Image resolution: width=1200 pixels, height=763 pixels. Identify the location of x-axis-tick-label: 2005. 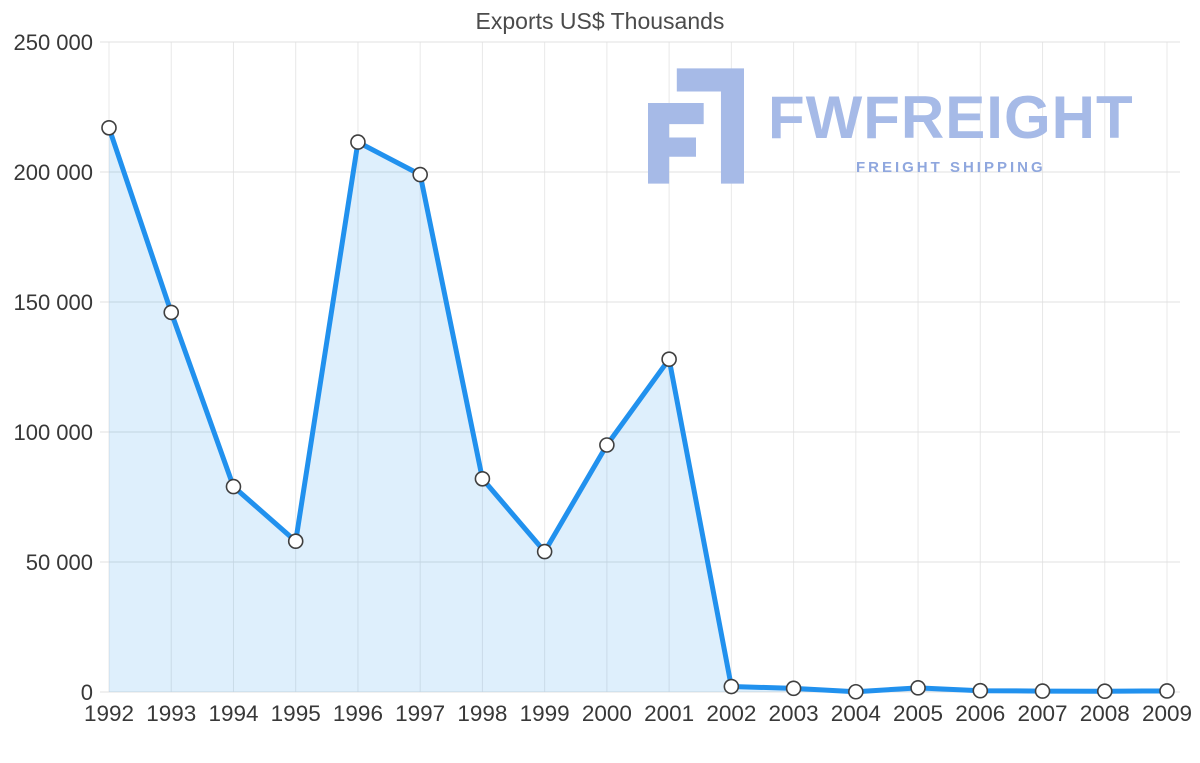
(918, 713).